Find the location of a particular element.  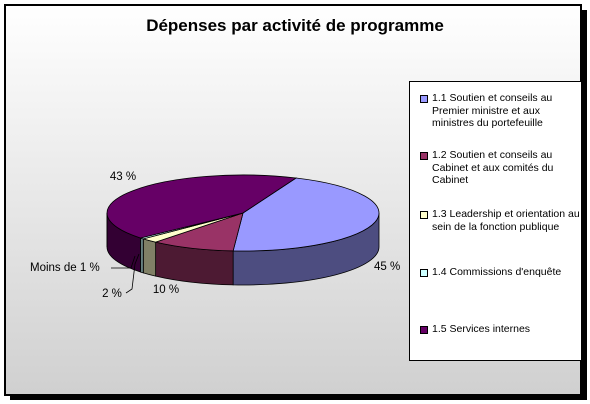

data-label-1: 45 % is located at coordinates (387, 267).